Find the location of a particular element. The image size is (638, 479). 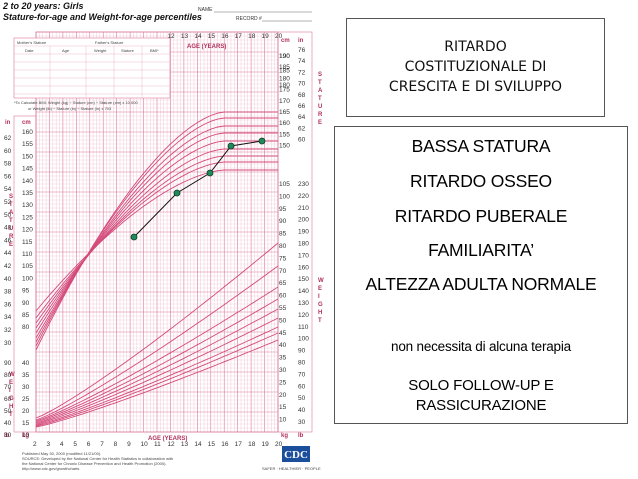

right-lb-tick: 40 is located at coordinates (302, 410).